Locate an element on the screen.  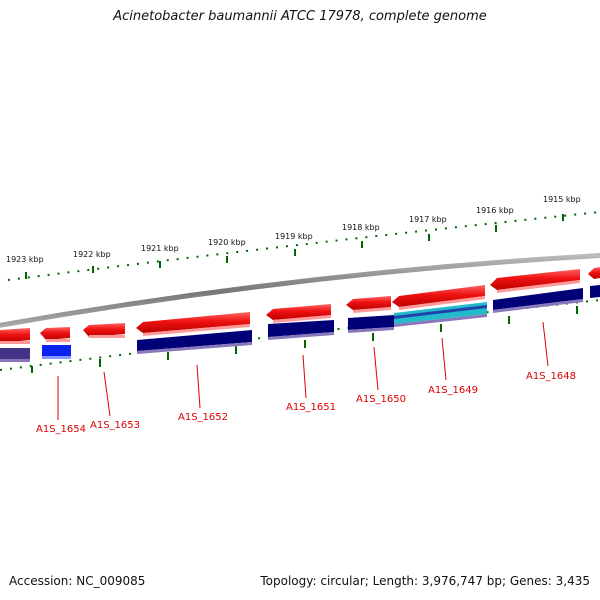
scale-label: 1923 kbp is located at coordinates (25, 259).